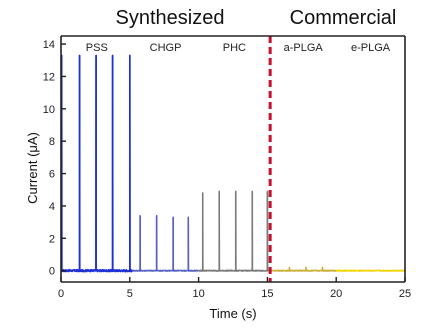 The image size is (424, 330). I want to click on x-tick-label-25: 25, so click(405, 294).